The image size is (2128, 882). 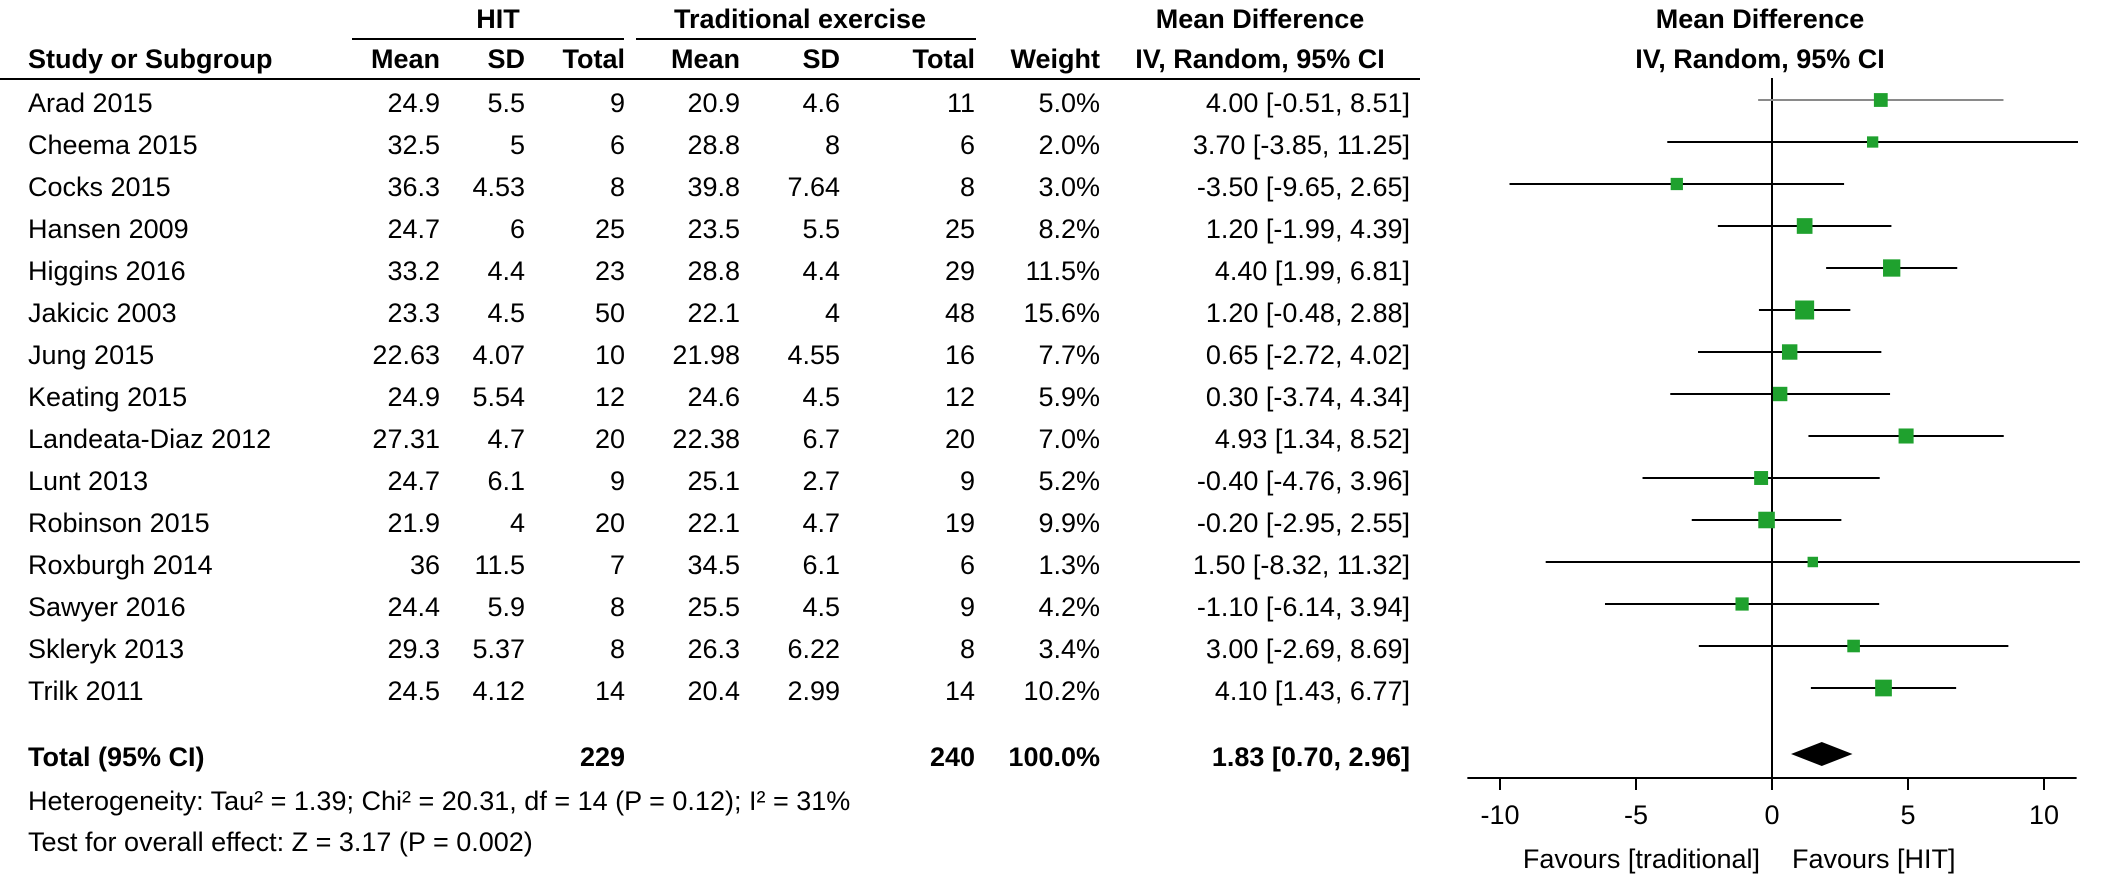 What do you see at coordinates (517, 145) in the screenshot?
I see `hit-sd: 5` at bounding box center [517, 145].